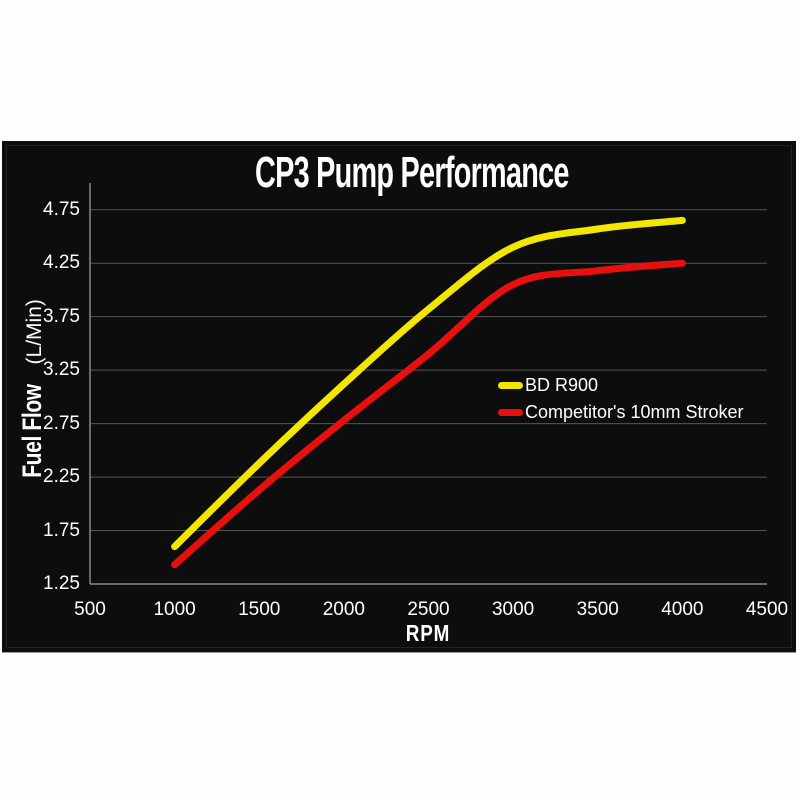 The height and width of the screenshot is (800, 800). What do you see at coordinates (597, 609) in the screenshot?
I see `x-tick-label: 3500` at bounding box center [597, 609].